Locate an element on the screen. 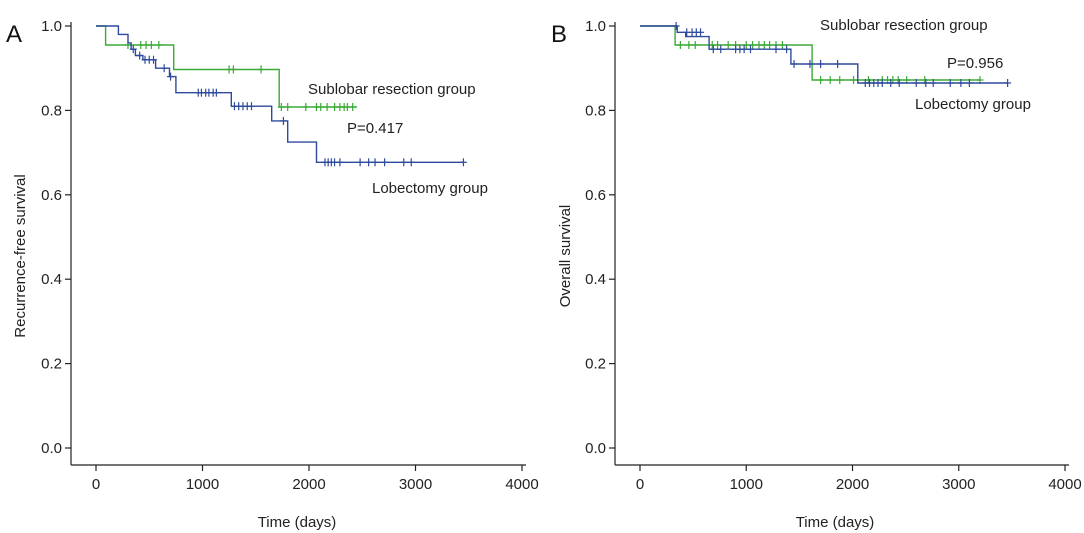 The image size is (1084, 533). panel-b-x-tick-label: 4000 is located at coordinates (1064, 484).